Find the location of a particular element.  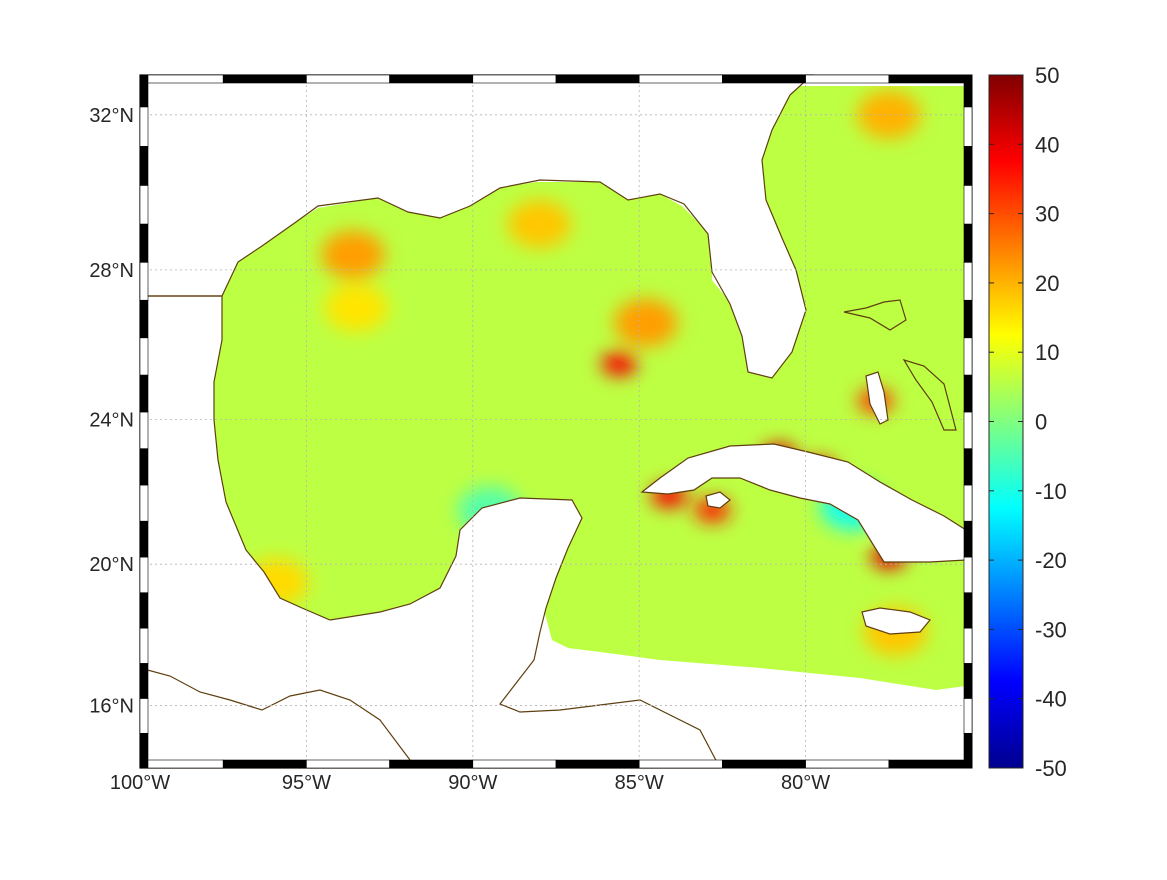

land-andros-coastline is located at coordinates (877, 398).